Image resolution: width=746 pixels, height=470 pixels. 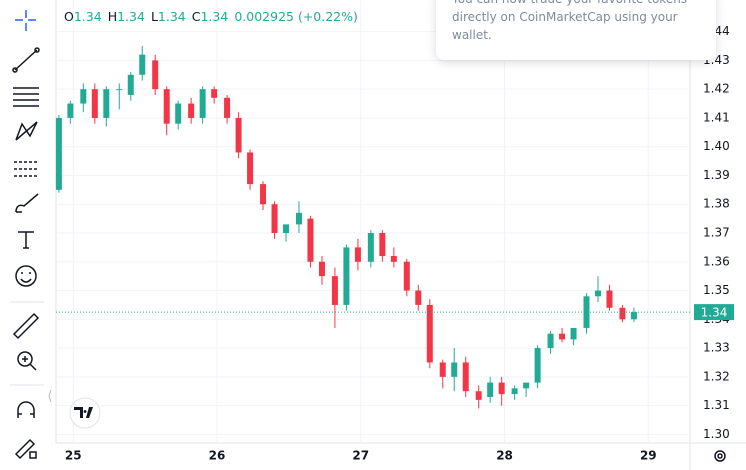 I want to click on popup-text: wallet., so click(x=472, y=35).